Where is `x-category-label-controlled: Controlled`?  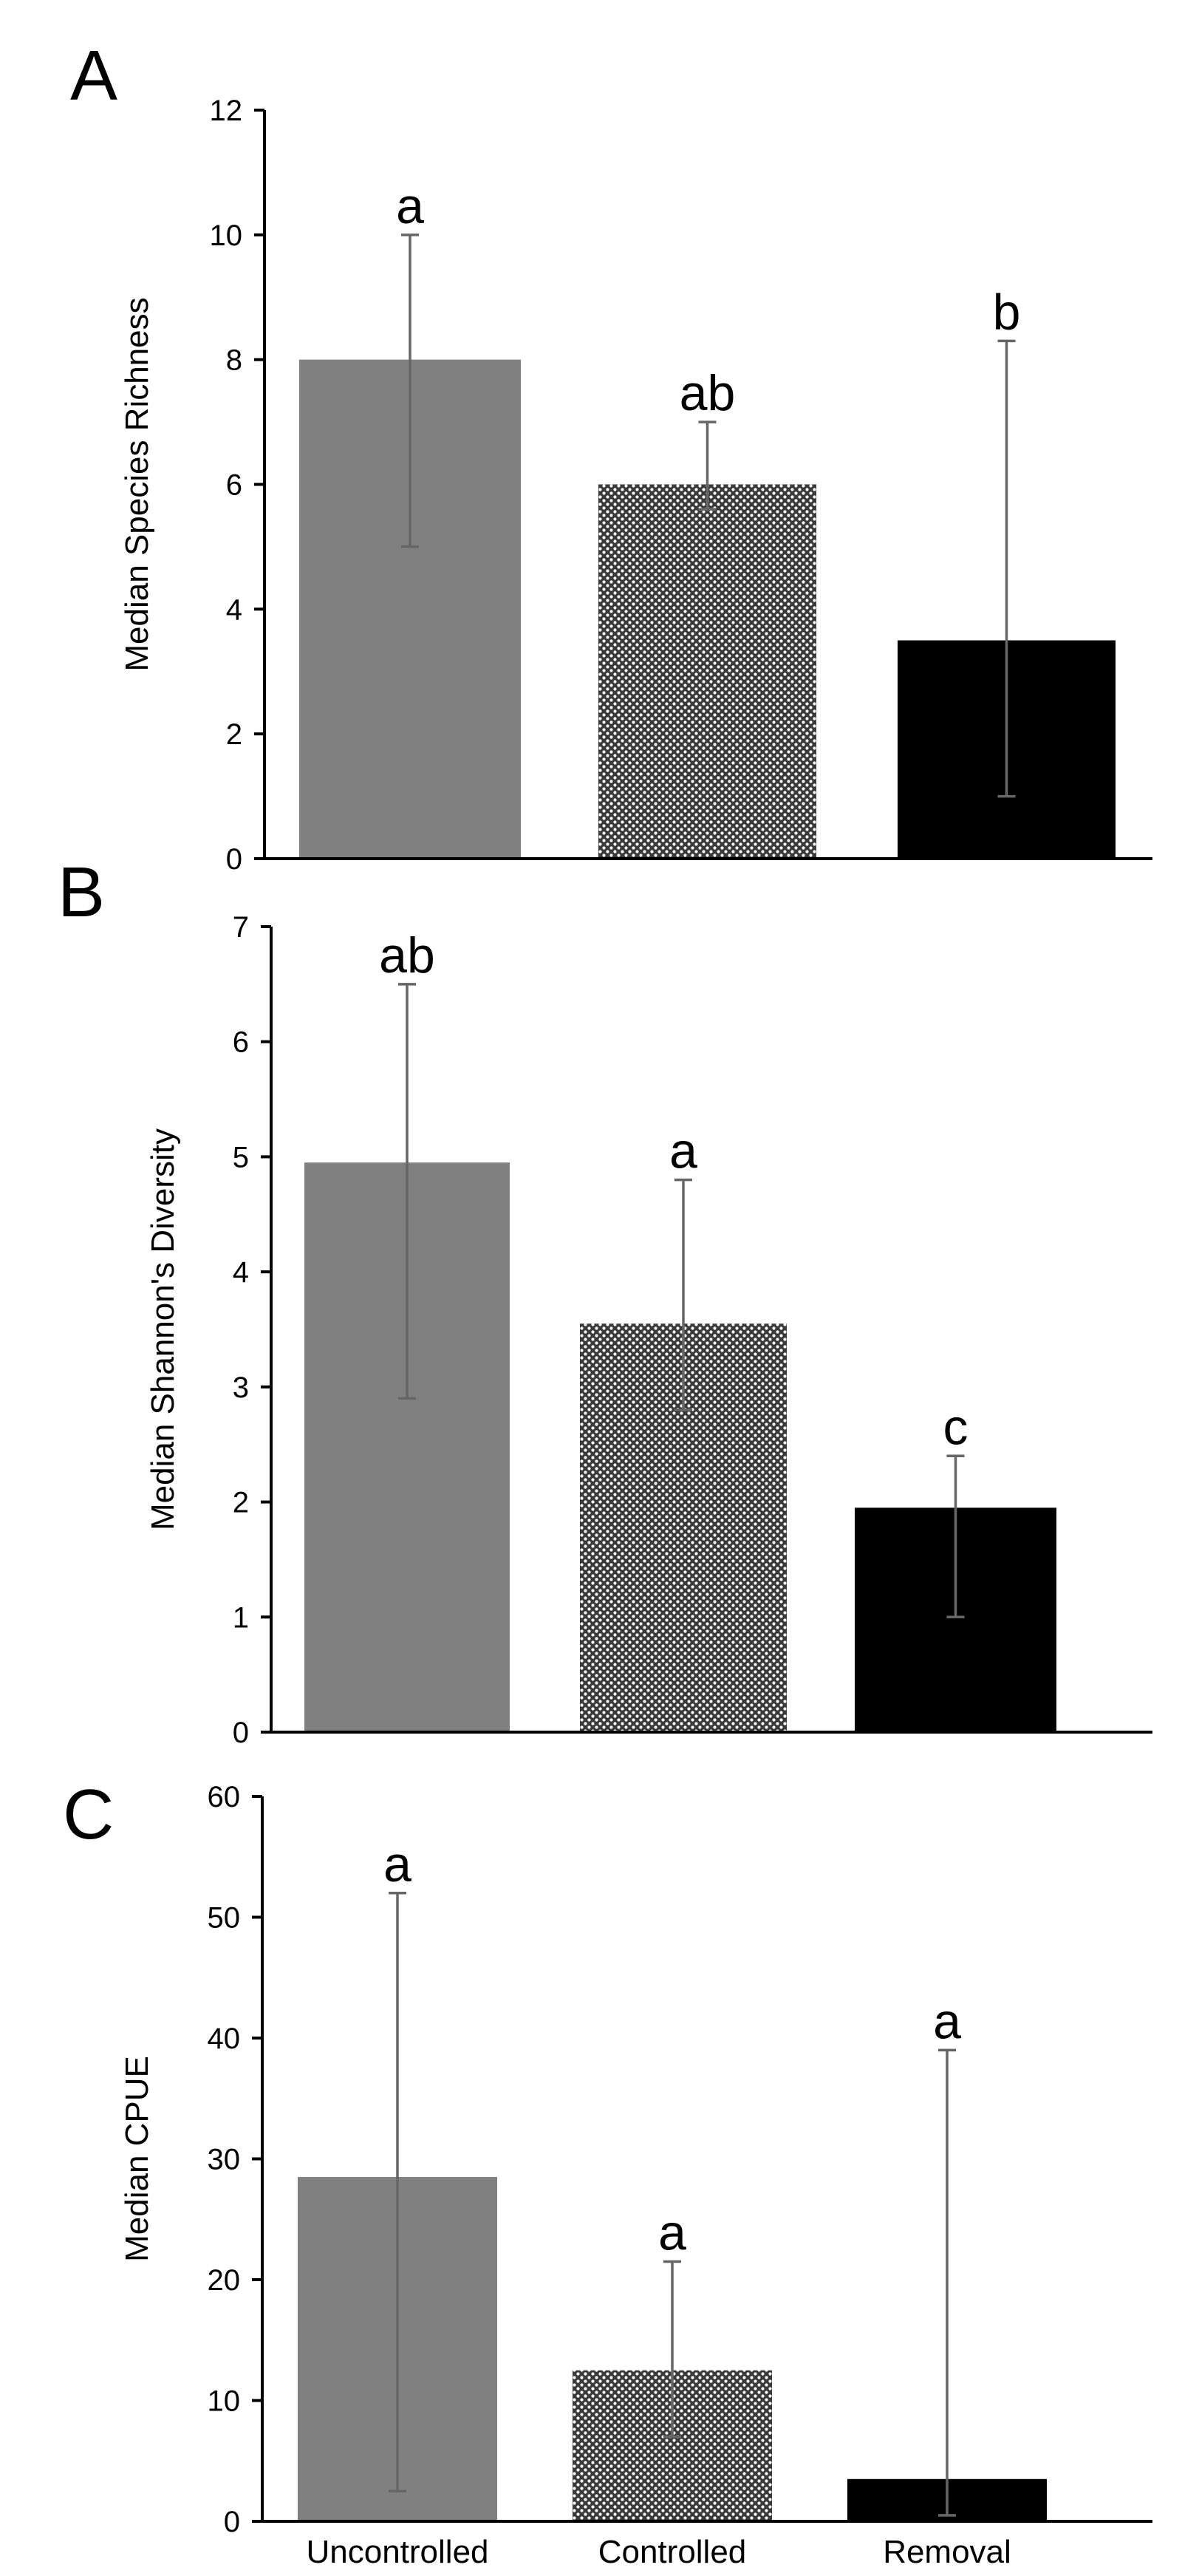 x-category-label-controlled: Controlled is located at coordinates (672, 2552).